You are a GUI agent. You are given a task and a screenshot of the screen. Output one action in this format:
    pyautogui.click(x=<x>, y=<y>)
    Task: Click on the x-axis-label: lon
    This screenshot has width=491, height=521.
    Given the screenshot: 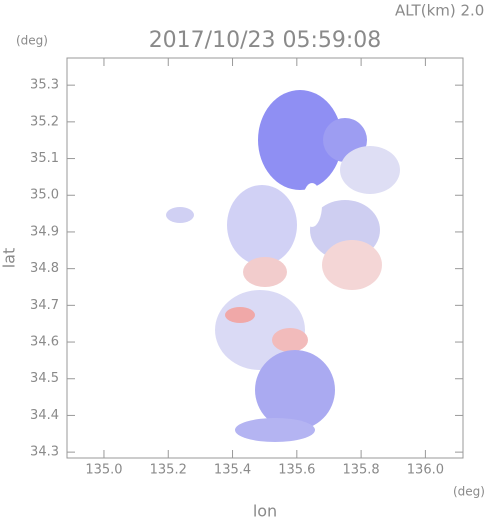 What is the action you would take?
    pyautogui.click(x=265, y=511)
    